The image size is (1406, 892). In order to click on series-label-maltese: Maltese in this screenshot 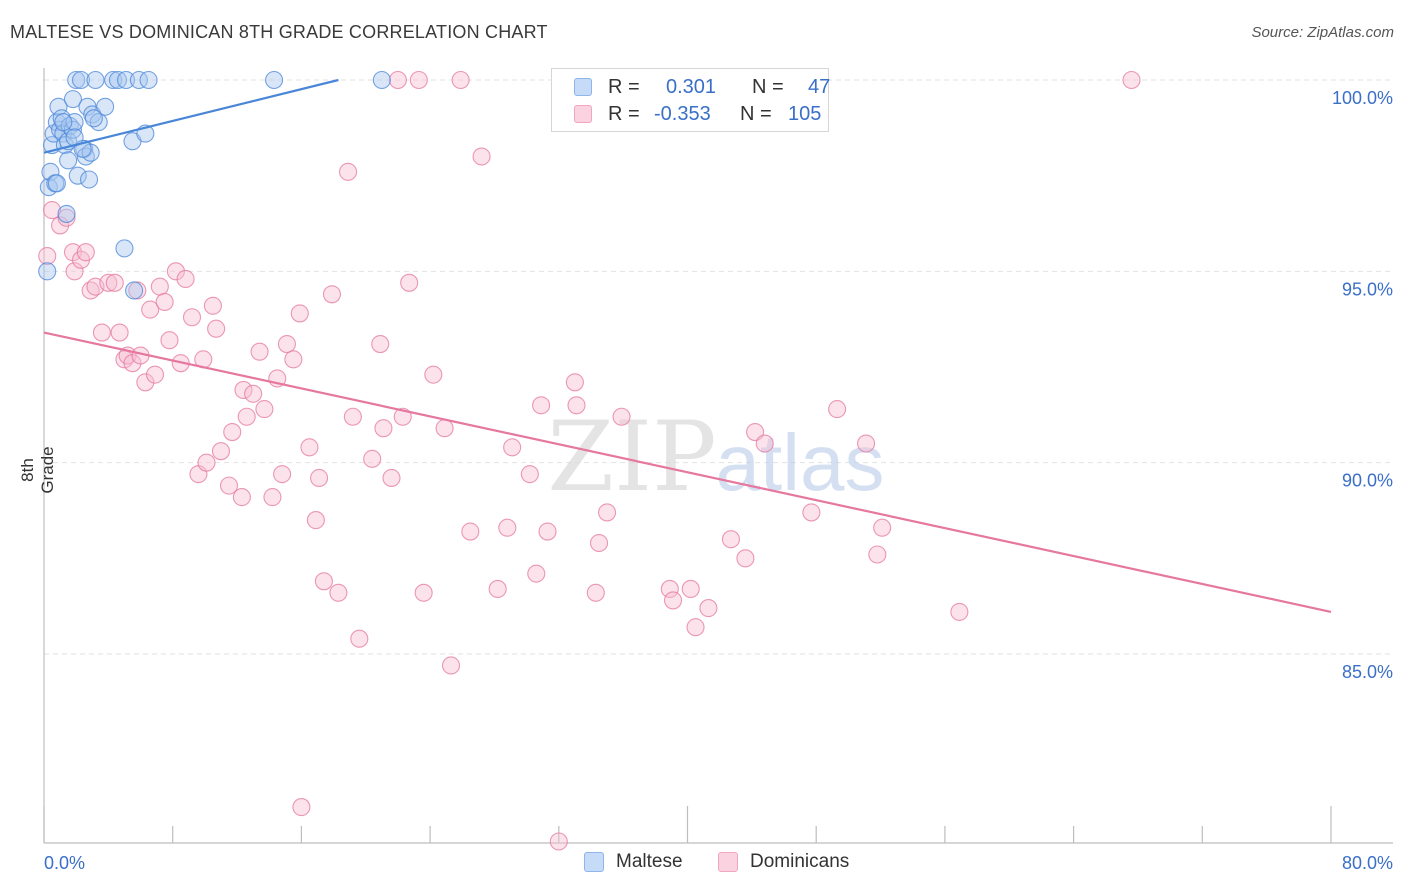, I will do `click(649, 861)`.